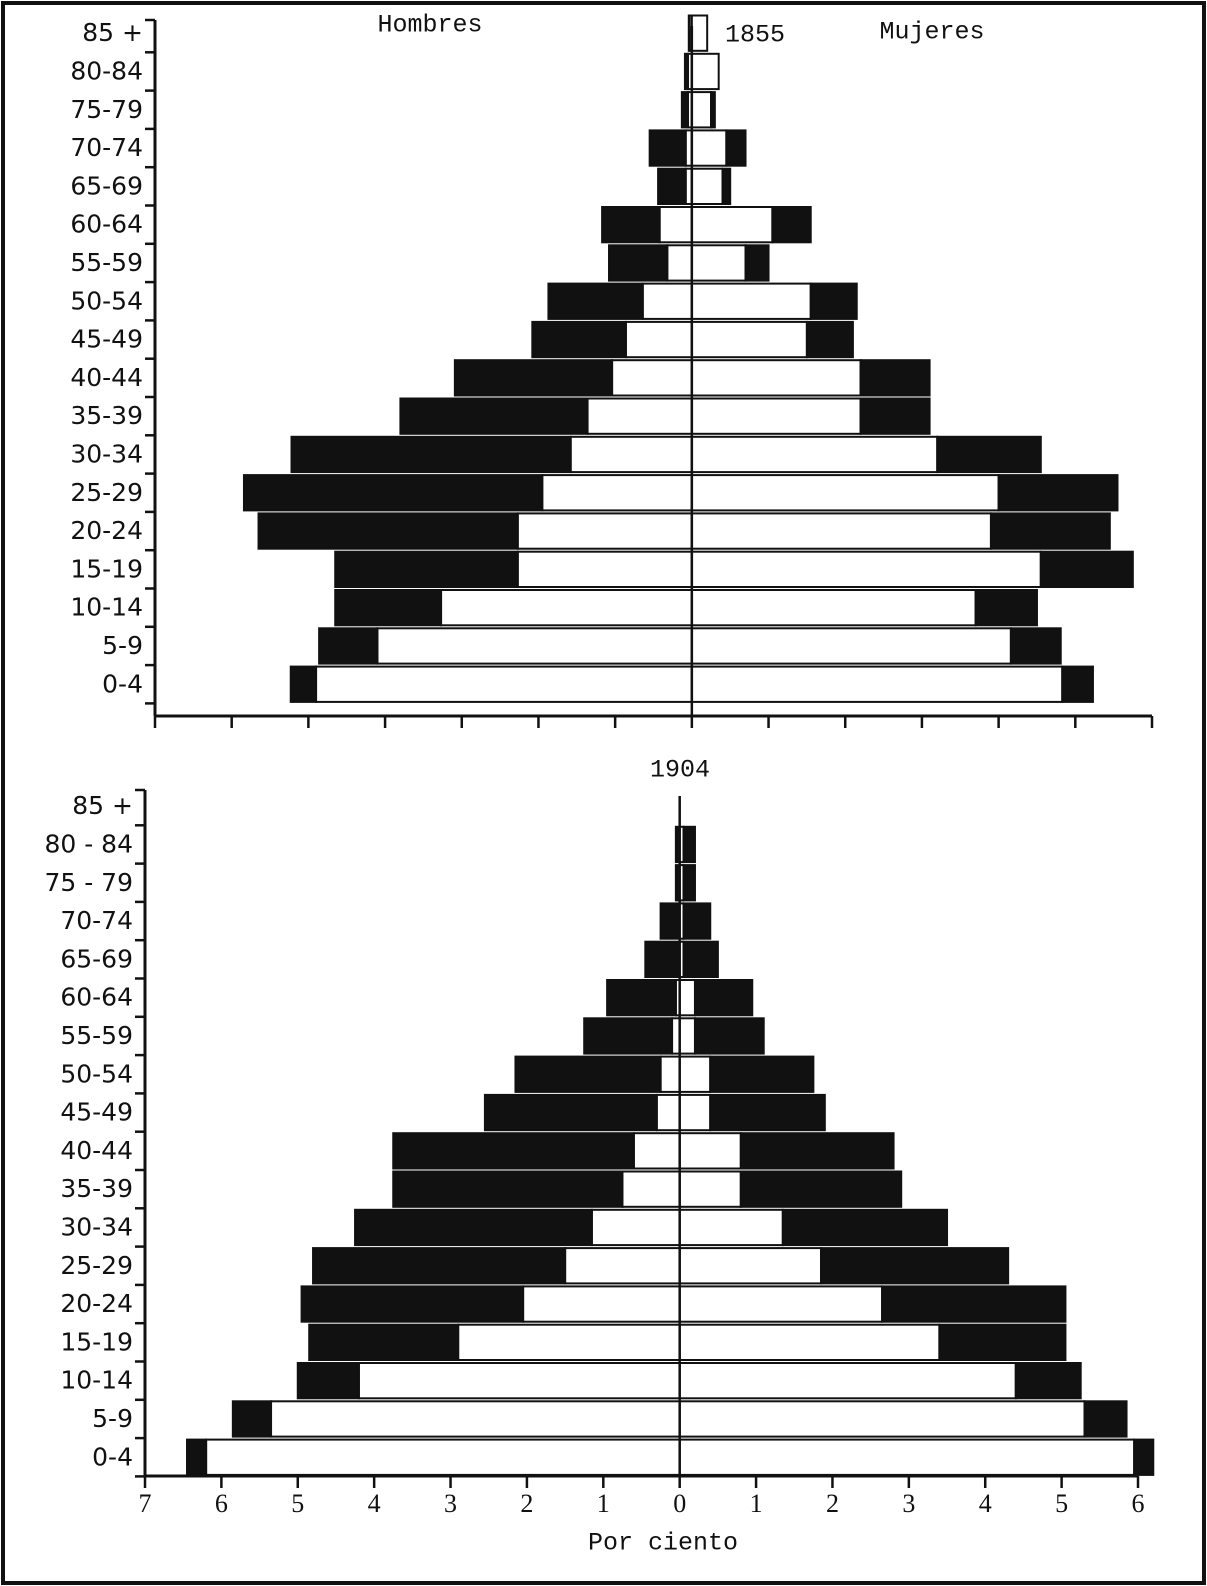  What do you see at coordinates (112, 1418) in the screenshot?
I see `y-tick-label: 5-9` at bounding box center [112, 1418].